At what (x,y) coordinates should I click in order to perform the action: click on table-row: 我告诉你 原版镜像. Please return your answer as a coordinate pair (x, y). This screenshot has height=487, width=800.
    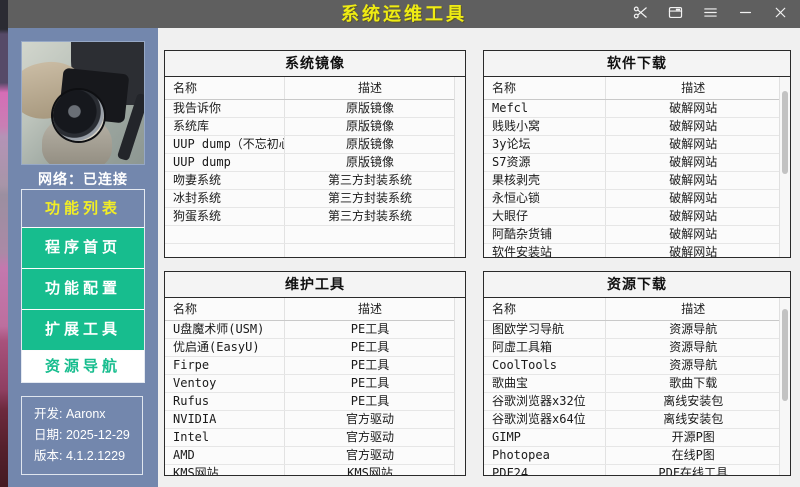
    Looking at the image, I should click on (315, 109).